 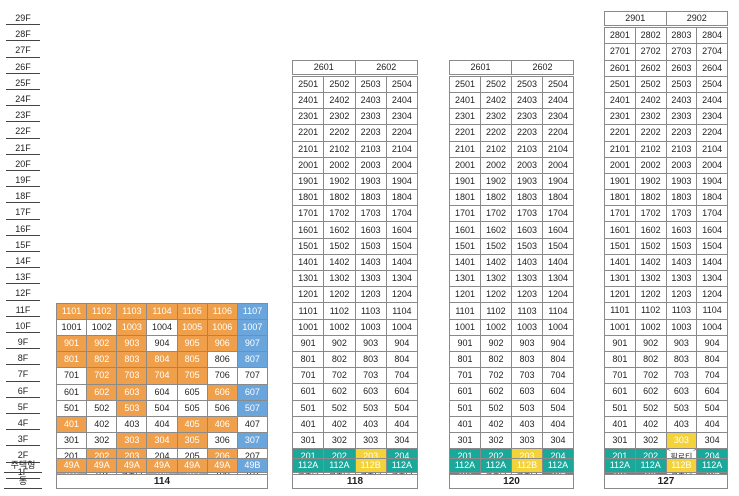 What do you see at coordinates (712, 278) in the screenshot?
I see `unit-cell: 1304` at bounding box center [712, 278].